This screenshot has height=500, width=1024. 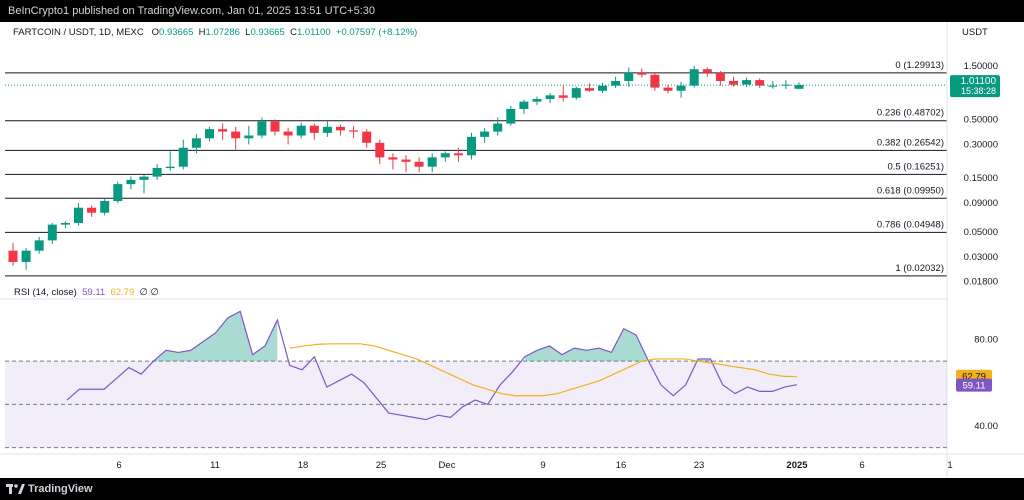 I want to click on rsi-tick: 40.00, so click(x=986, y=426).